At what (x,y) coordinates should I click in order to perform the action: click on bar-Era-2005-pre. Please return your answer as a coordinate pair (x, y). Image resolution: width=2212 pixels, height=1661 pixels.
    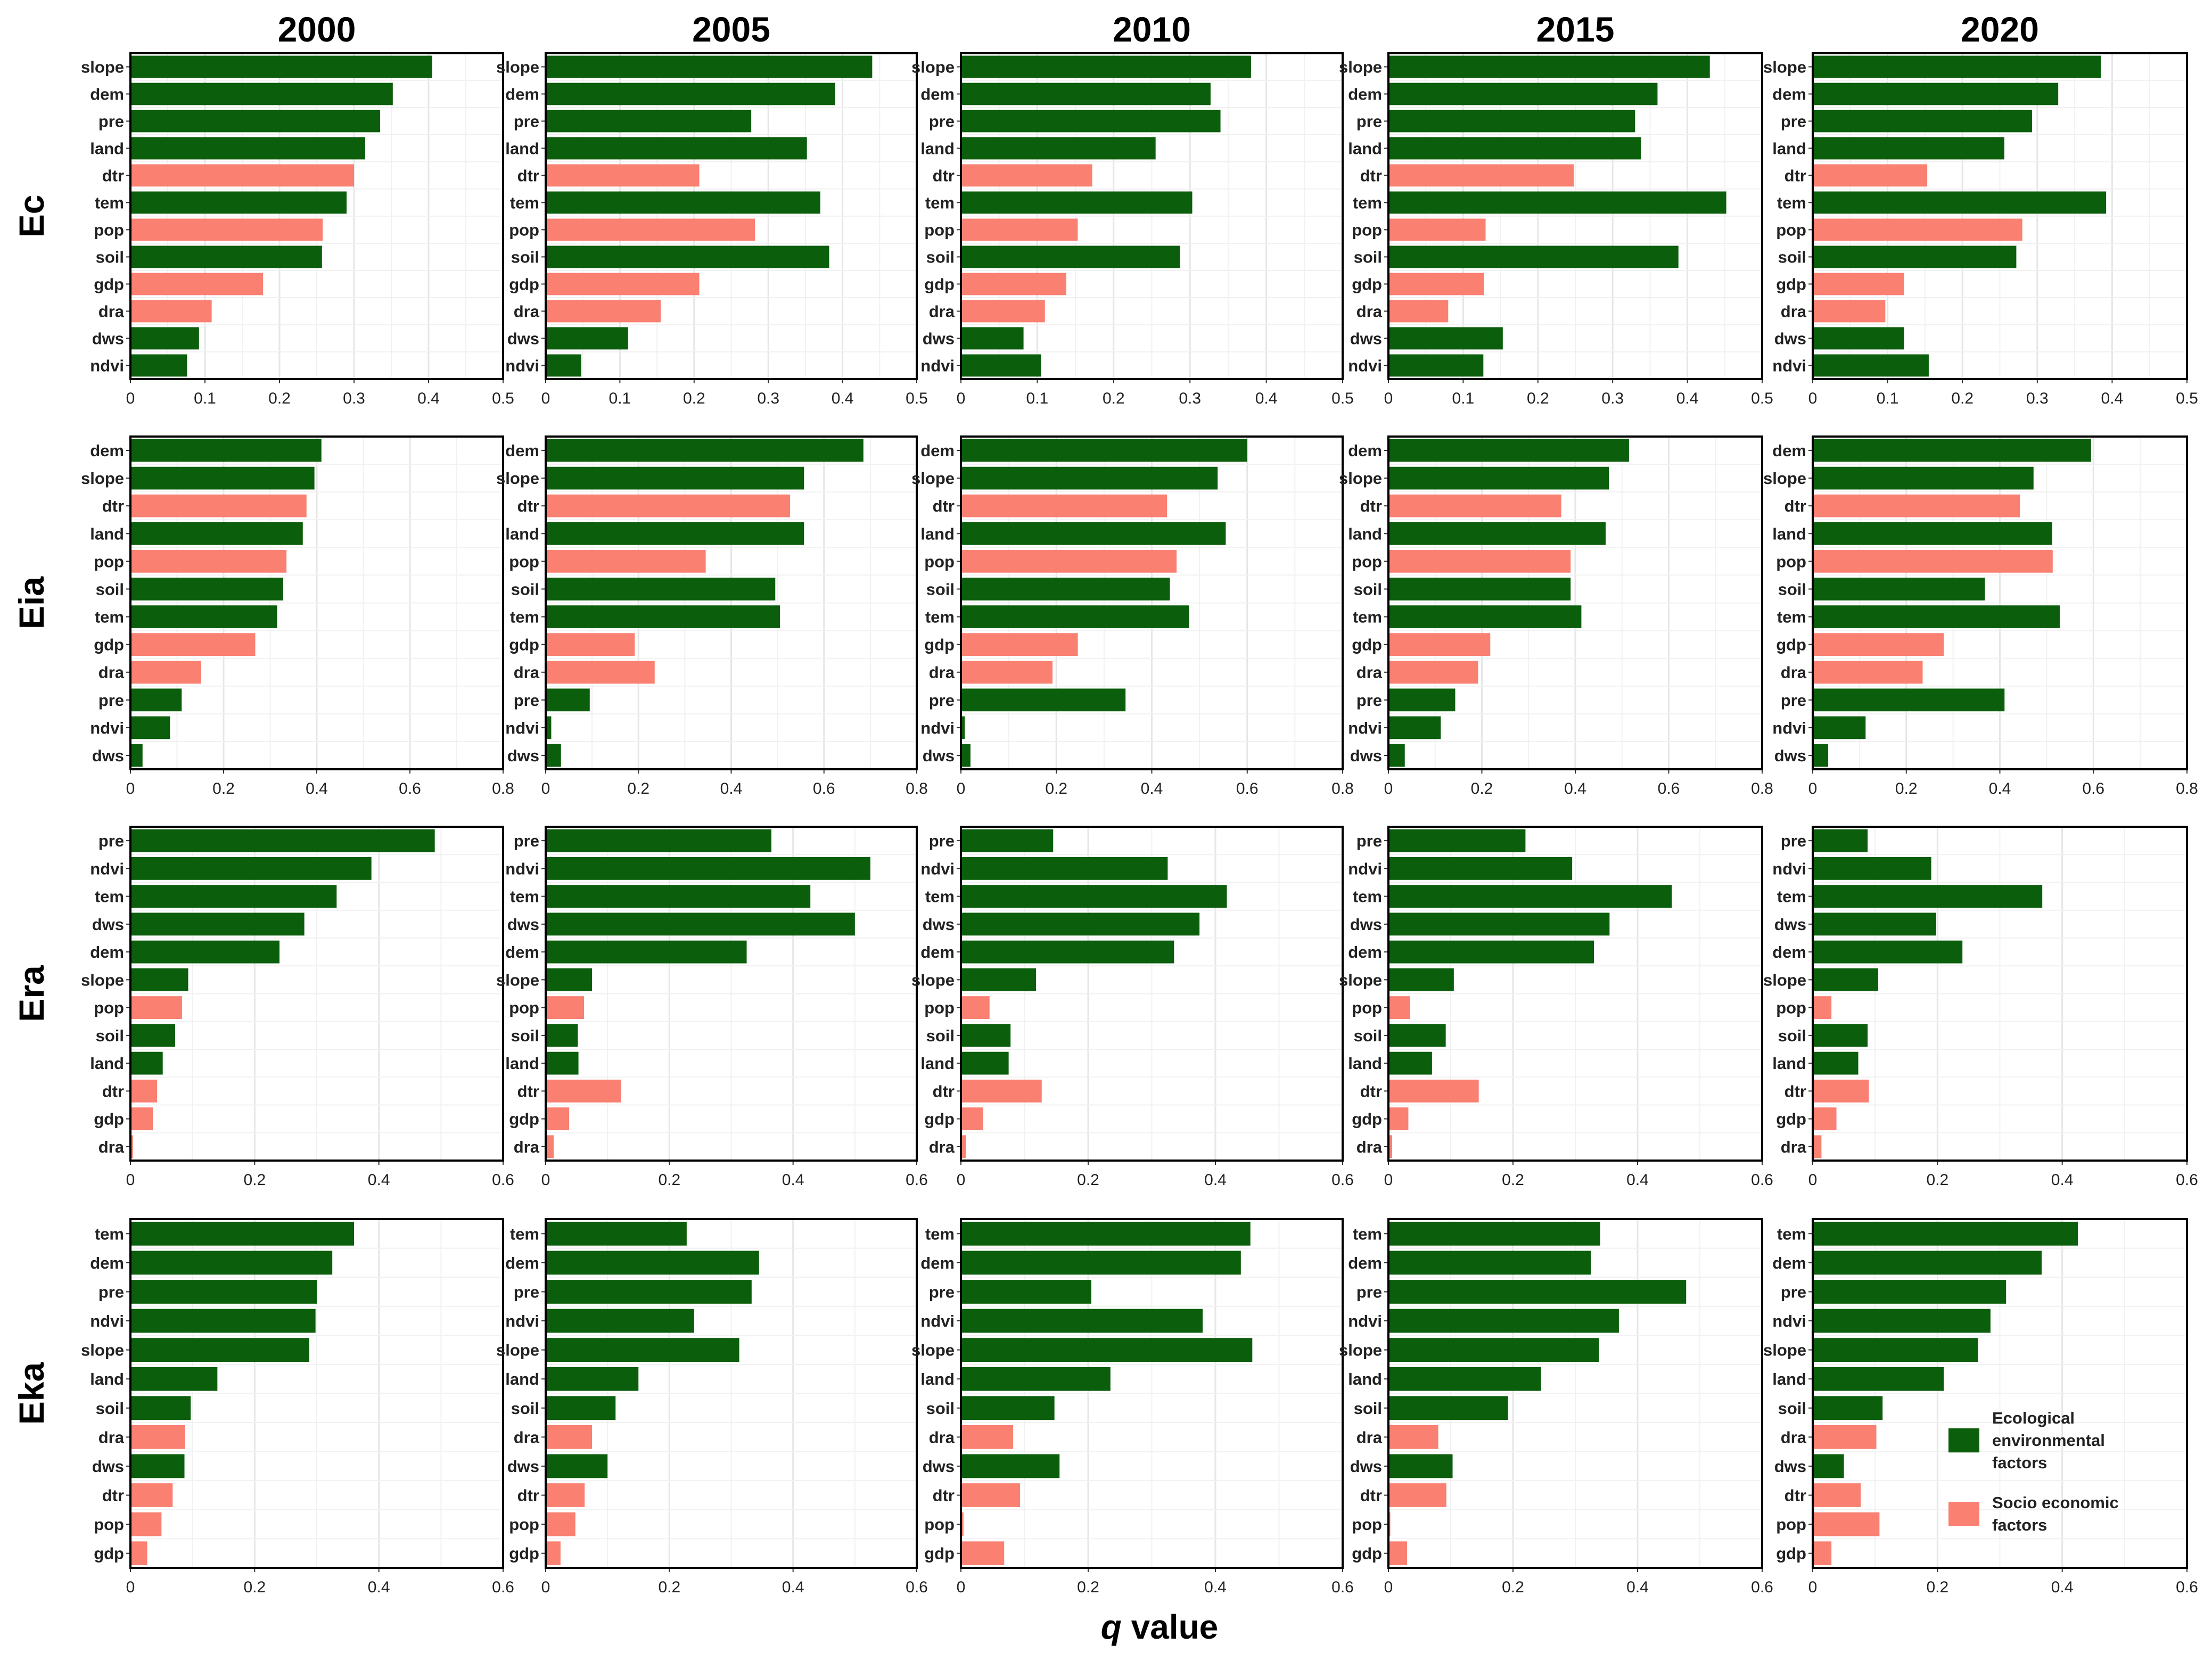
    Looking at the image, I should click on (659, 840).